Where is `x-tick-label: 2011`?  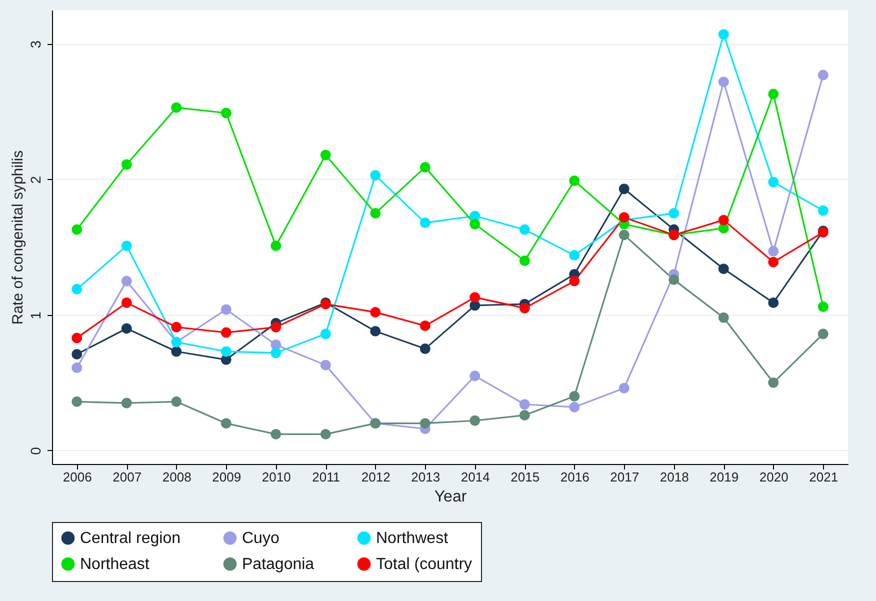 x-tick-label: 2011 is located at coordinates (326, 477).